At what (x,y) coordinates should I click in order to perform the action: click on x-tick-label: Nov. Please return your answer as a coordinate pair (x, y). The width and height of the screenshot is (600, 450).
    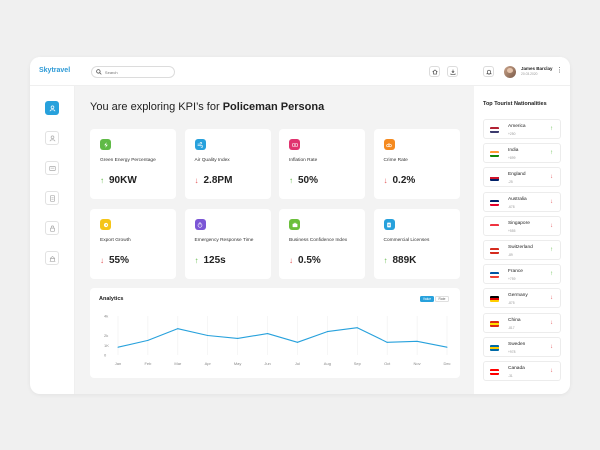
    Looking at the image, I should click on (417, 363).